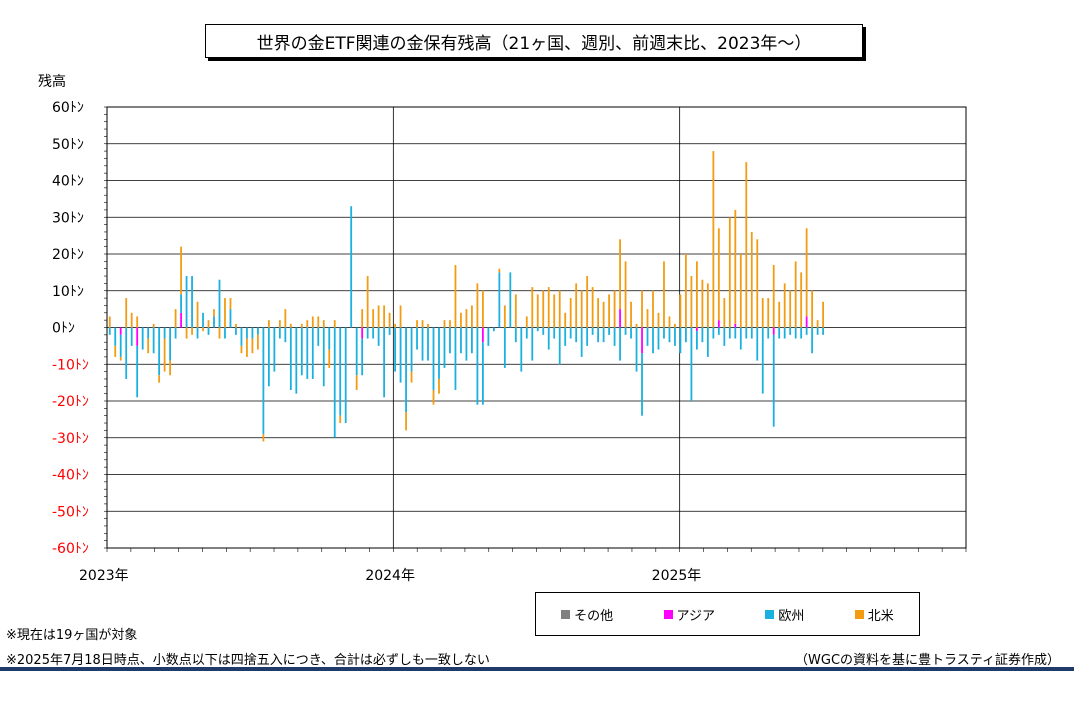 The width and height of the screenshot is (1074, 707). Describe the element at coordinates (70, 439) in the screenshot. I see `y-tick-label: -30ﾄﾝ` at that location.